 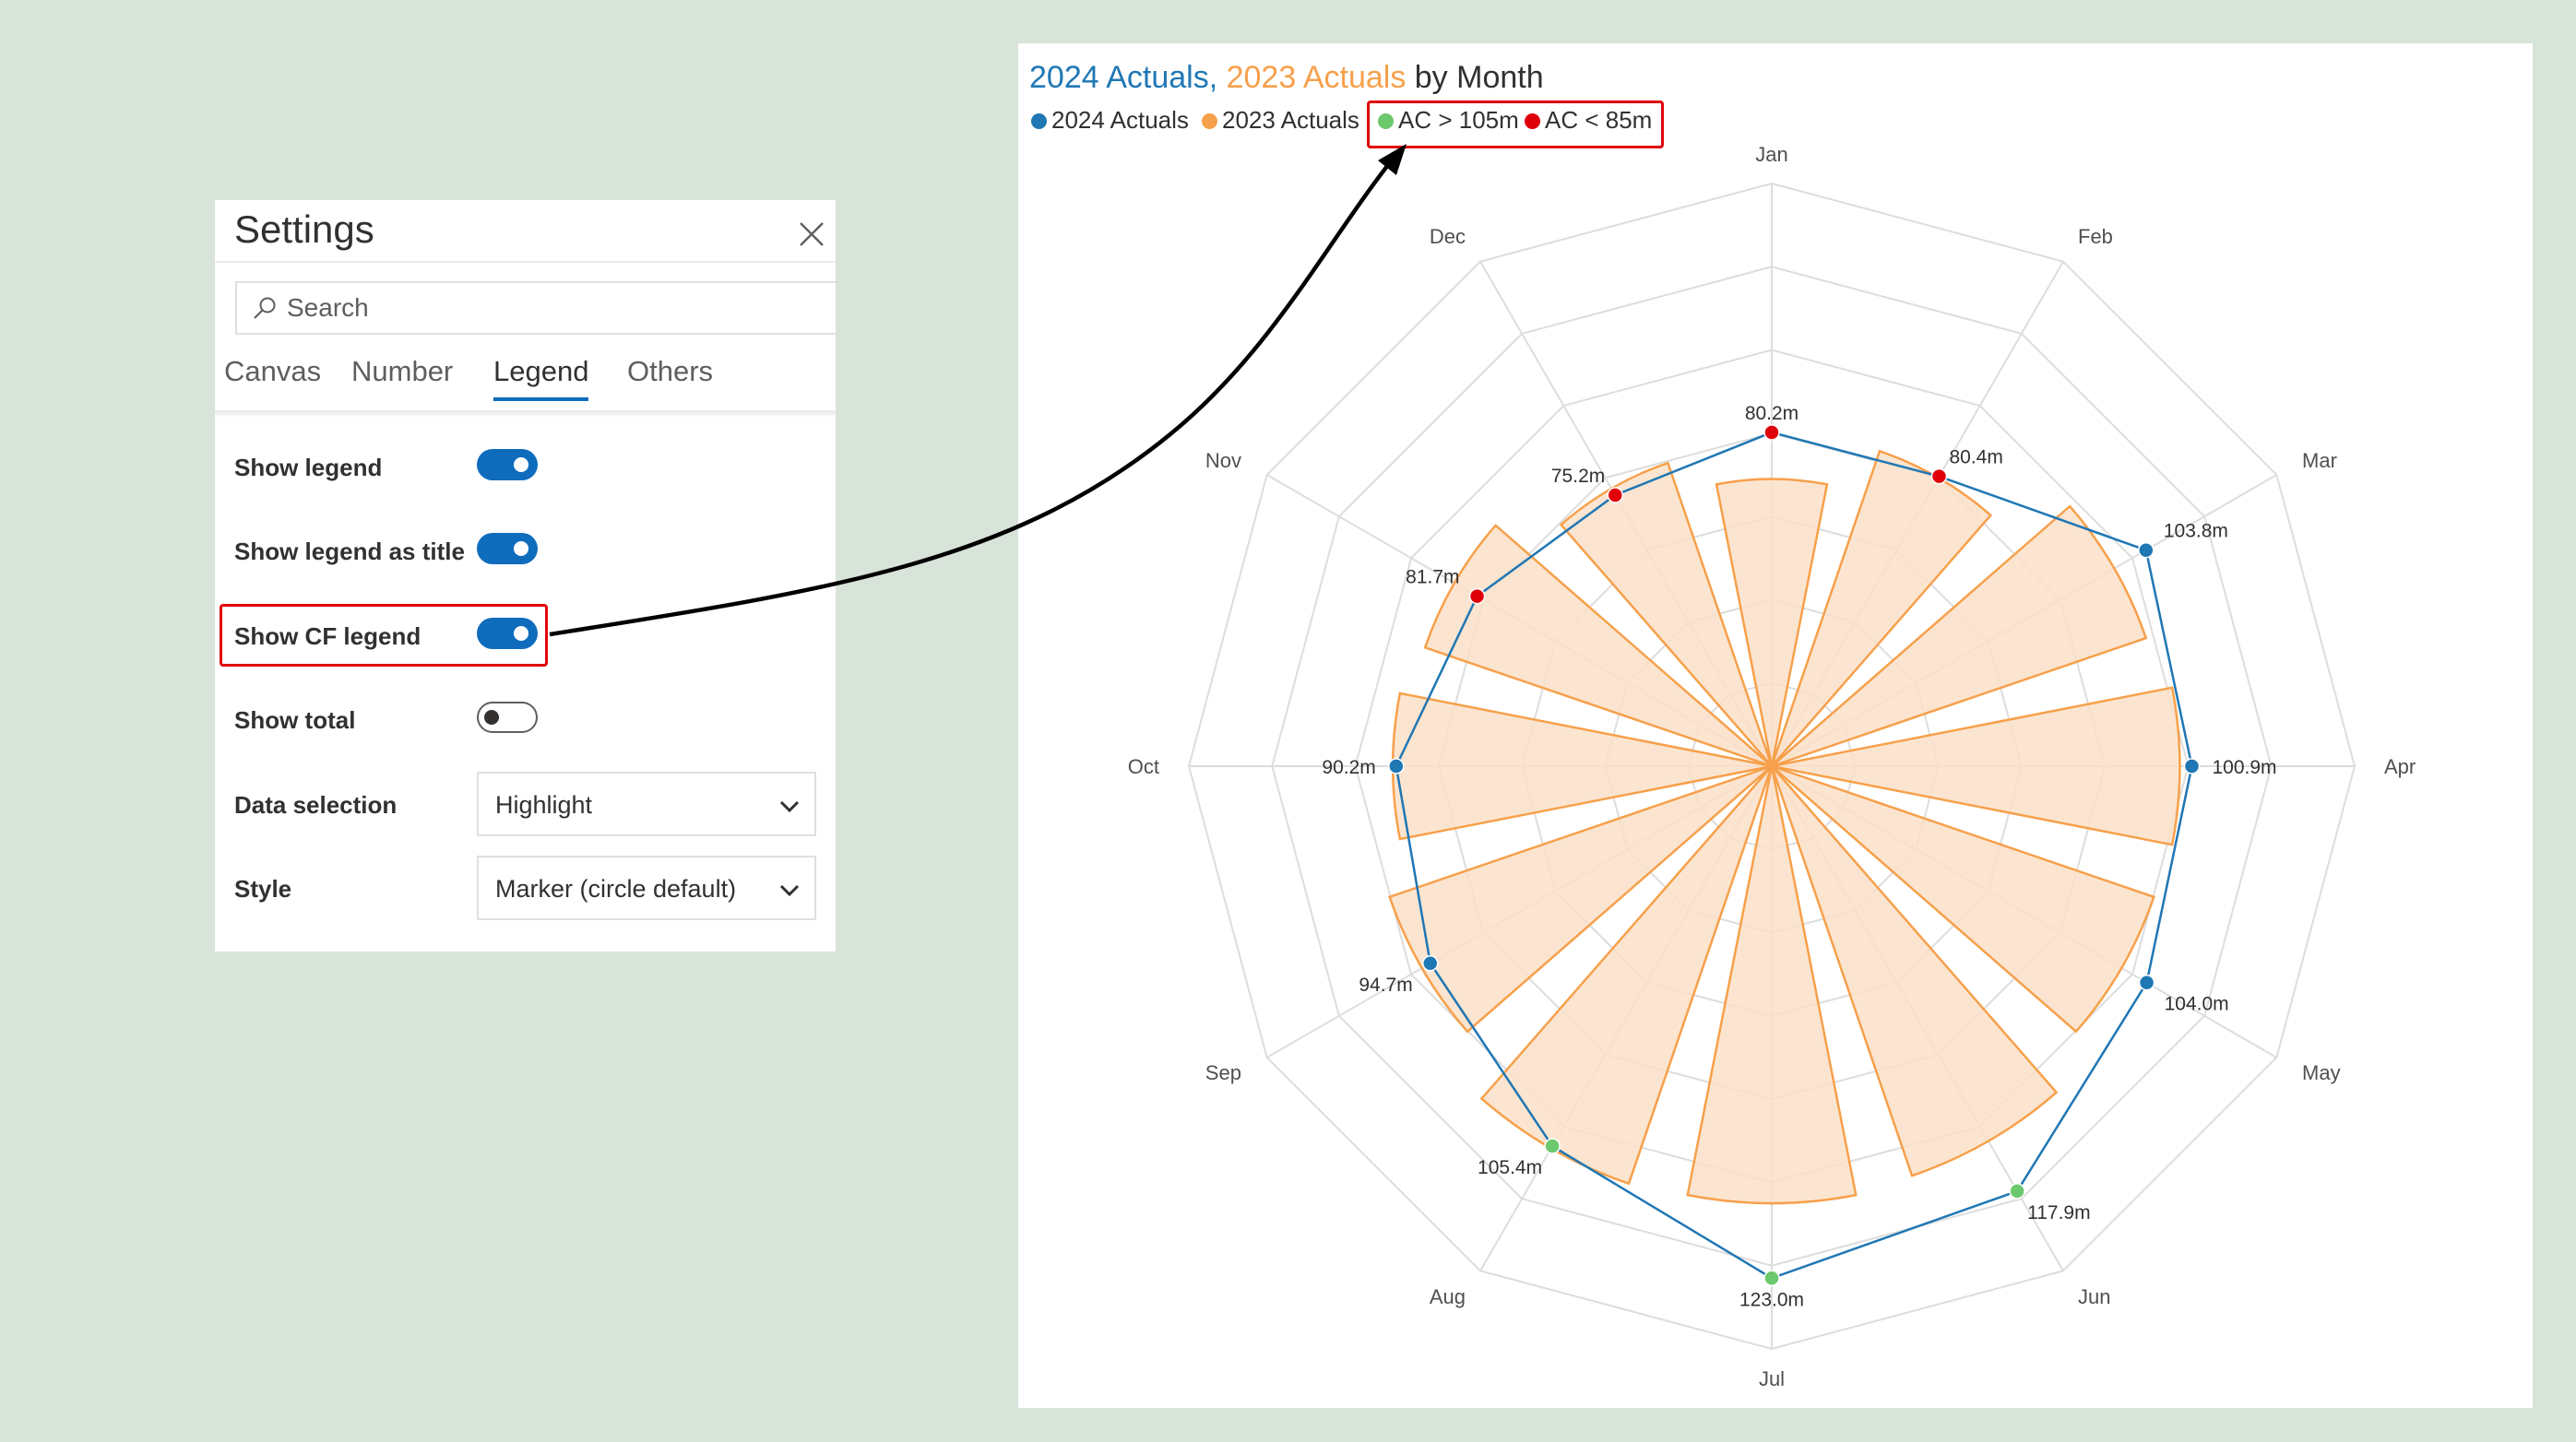 What do you see at coordinates (1479, 77) in the screenshot?
I see `title-by-month: by Month` at bounding box center [1479, 77].